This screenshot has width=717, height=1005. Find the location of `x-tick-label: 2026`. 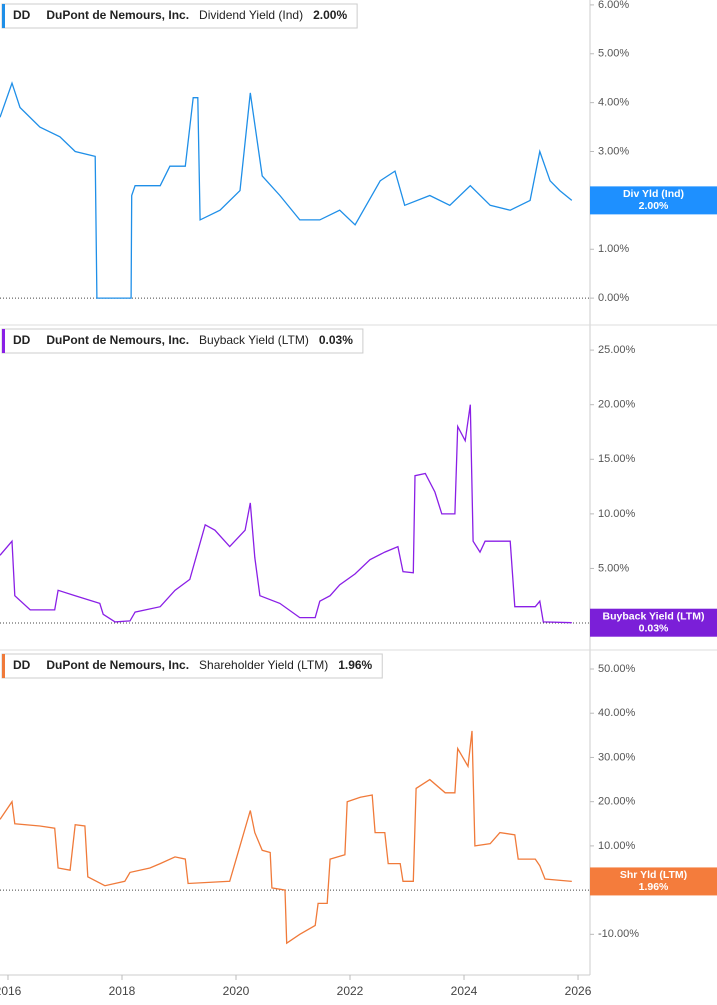

x-tick-label: 2026 is located at coordinates (578, 991).